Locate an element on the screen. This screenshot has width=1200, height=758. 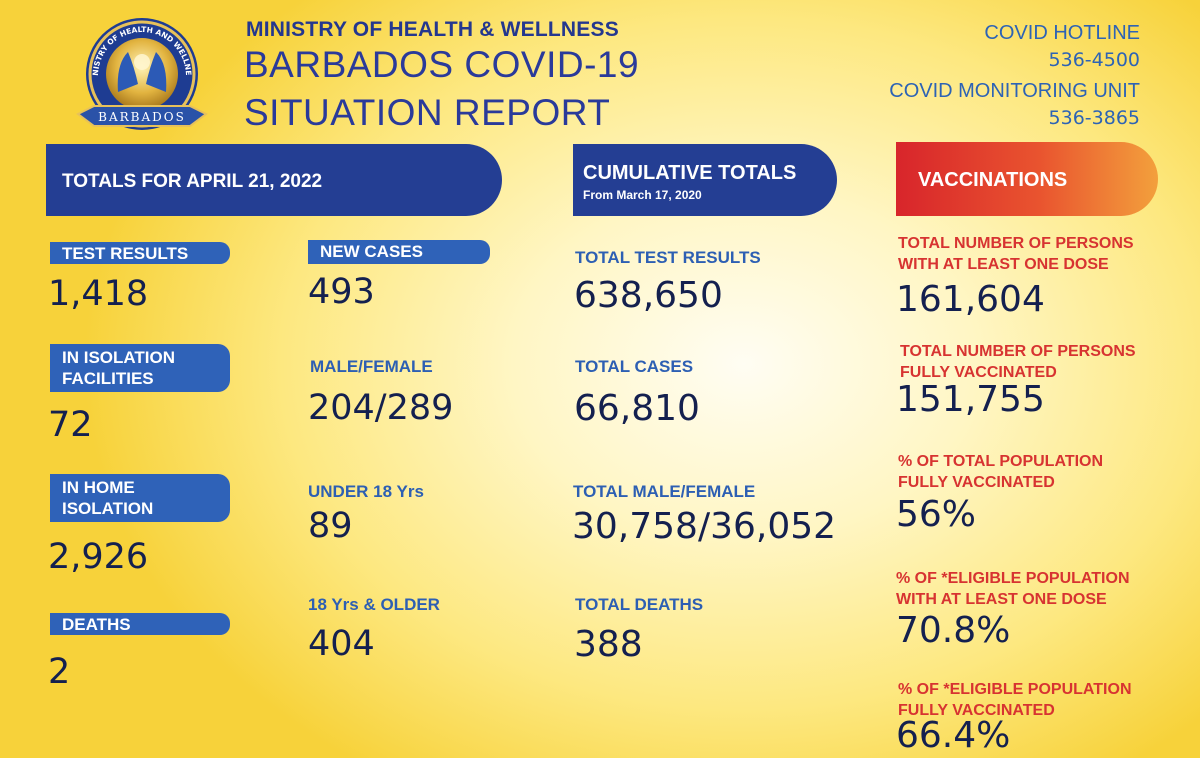
cumulative-banner-subtitle: From March 17, 2020 is located at coordinates (642, 195).